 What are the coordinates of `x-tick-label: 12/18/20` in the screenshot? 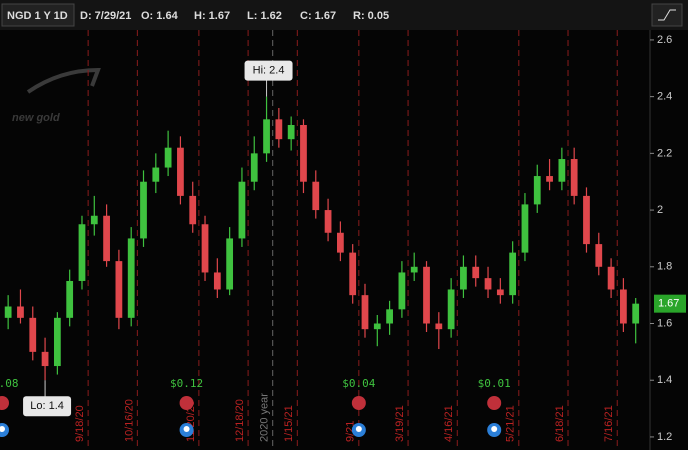 It's located at (240, 420).